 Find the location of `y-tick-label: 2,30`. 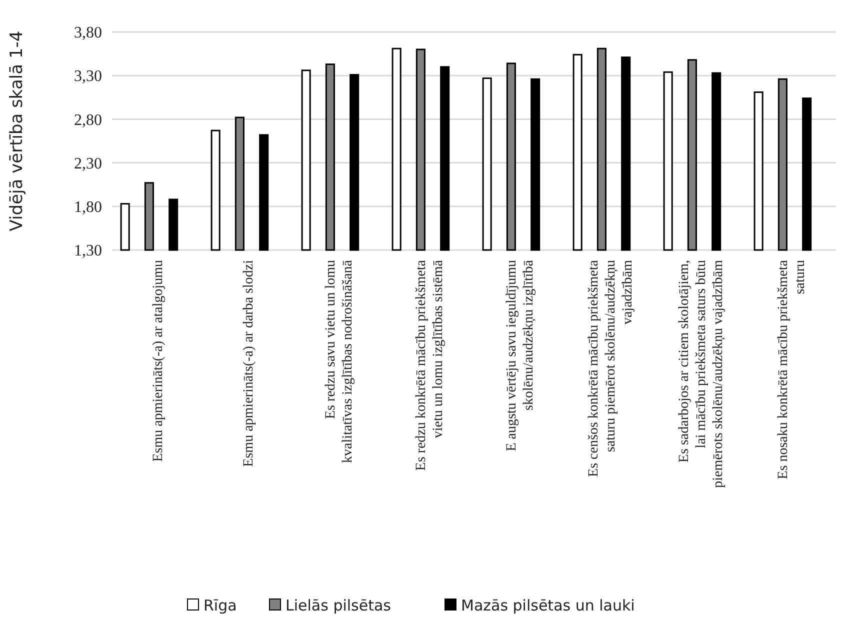

y-tick-label: 2,30 is located at coordinates (88, 163).